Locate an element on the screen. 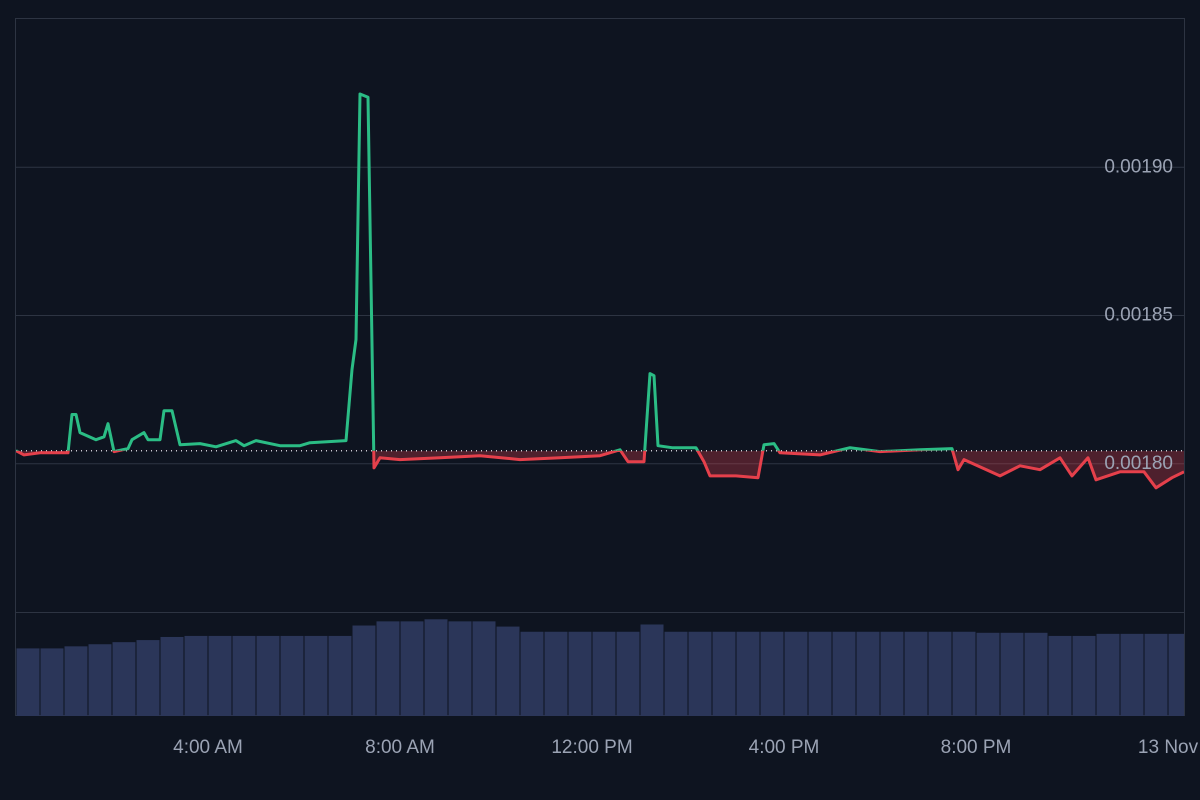 The height and width of the screenshot is (800, 1200). x-tick-label: 4:00 PM is located at coordinates (784, 747).